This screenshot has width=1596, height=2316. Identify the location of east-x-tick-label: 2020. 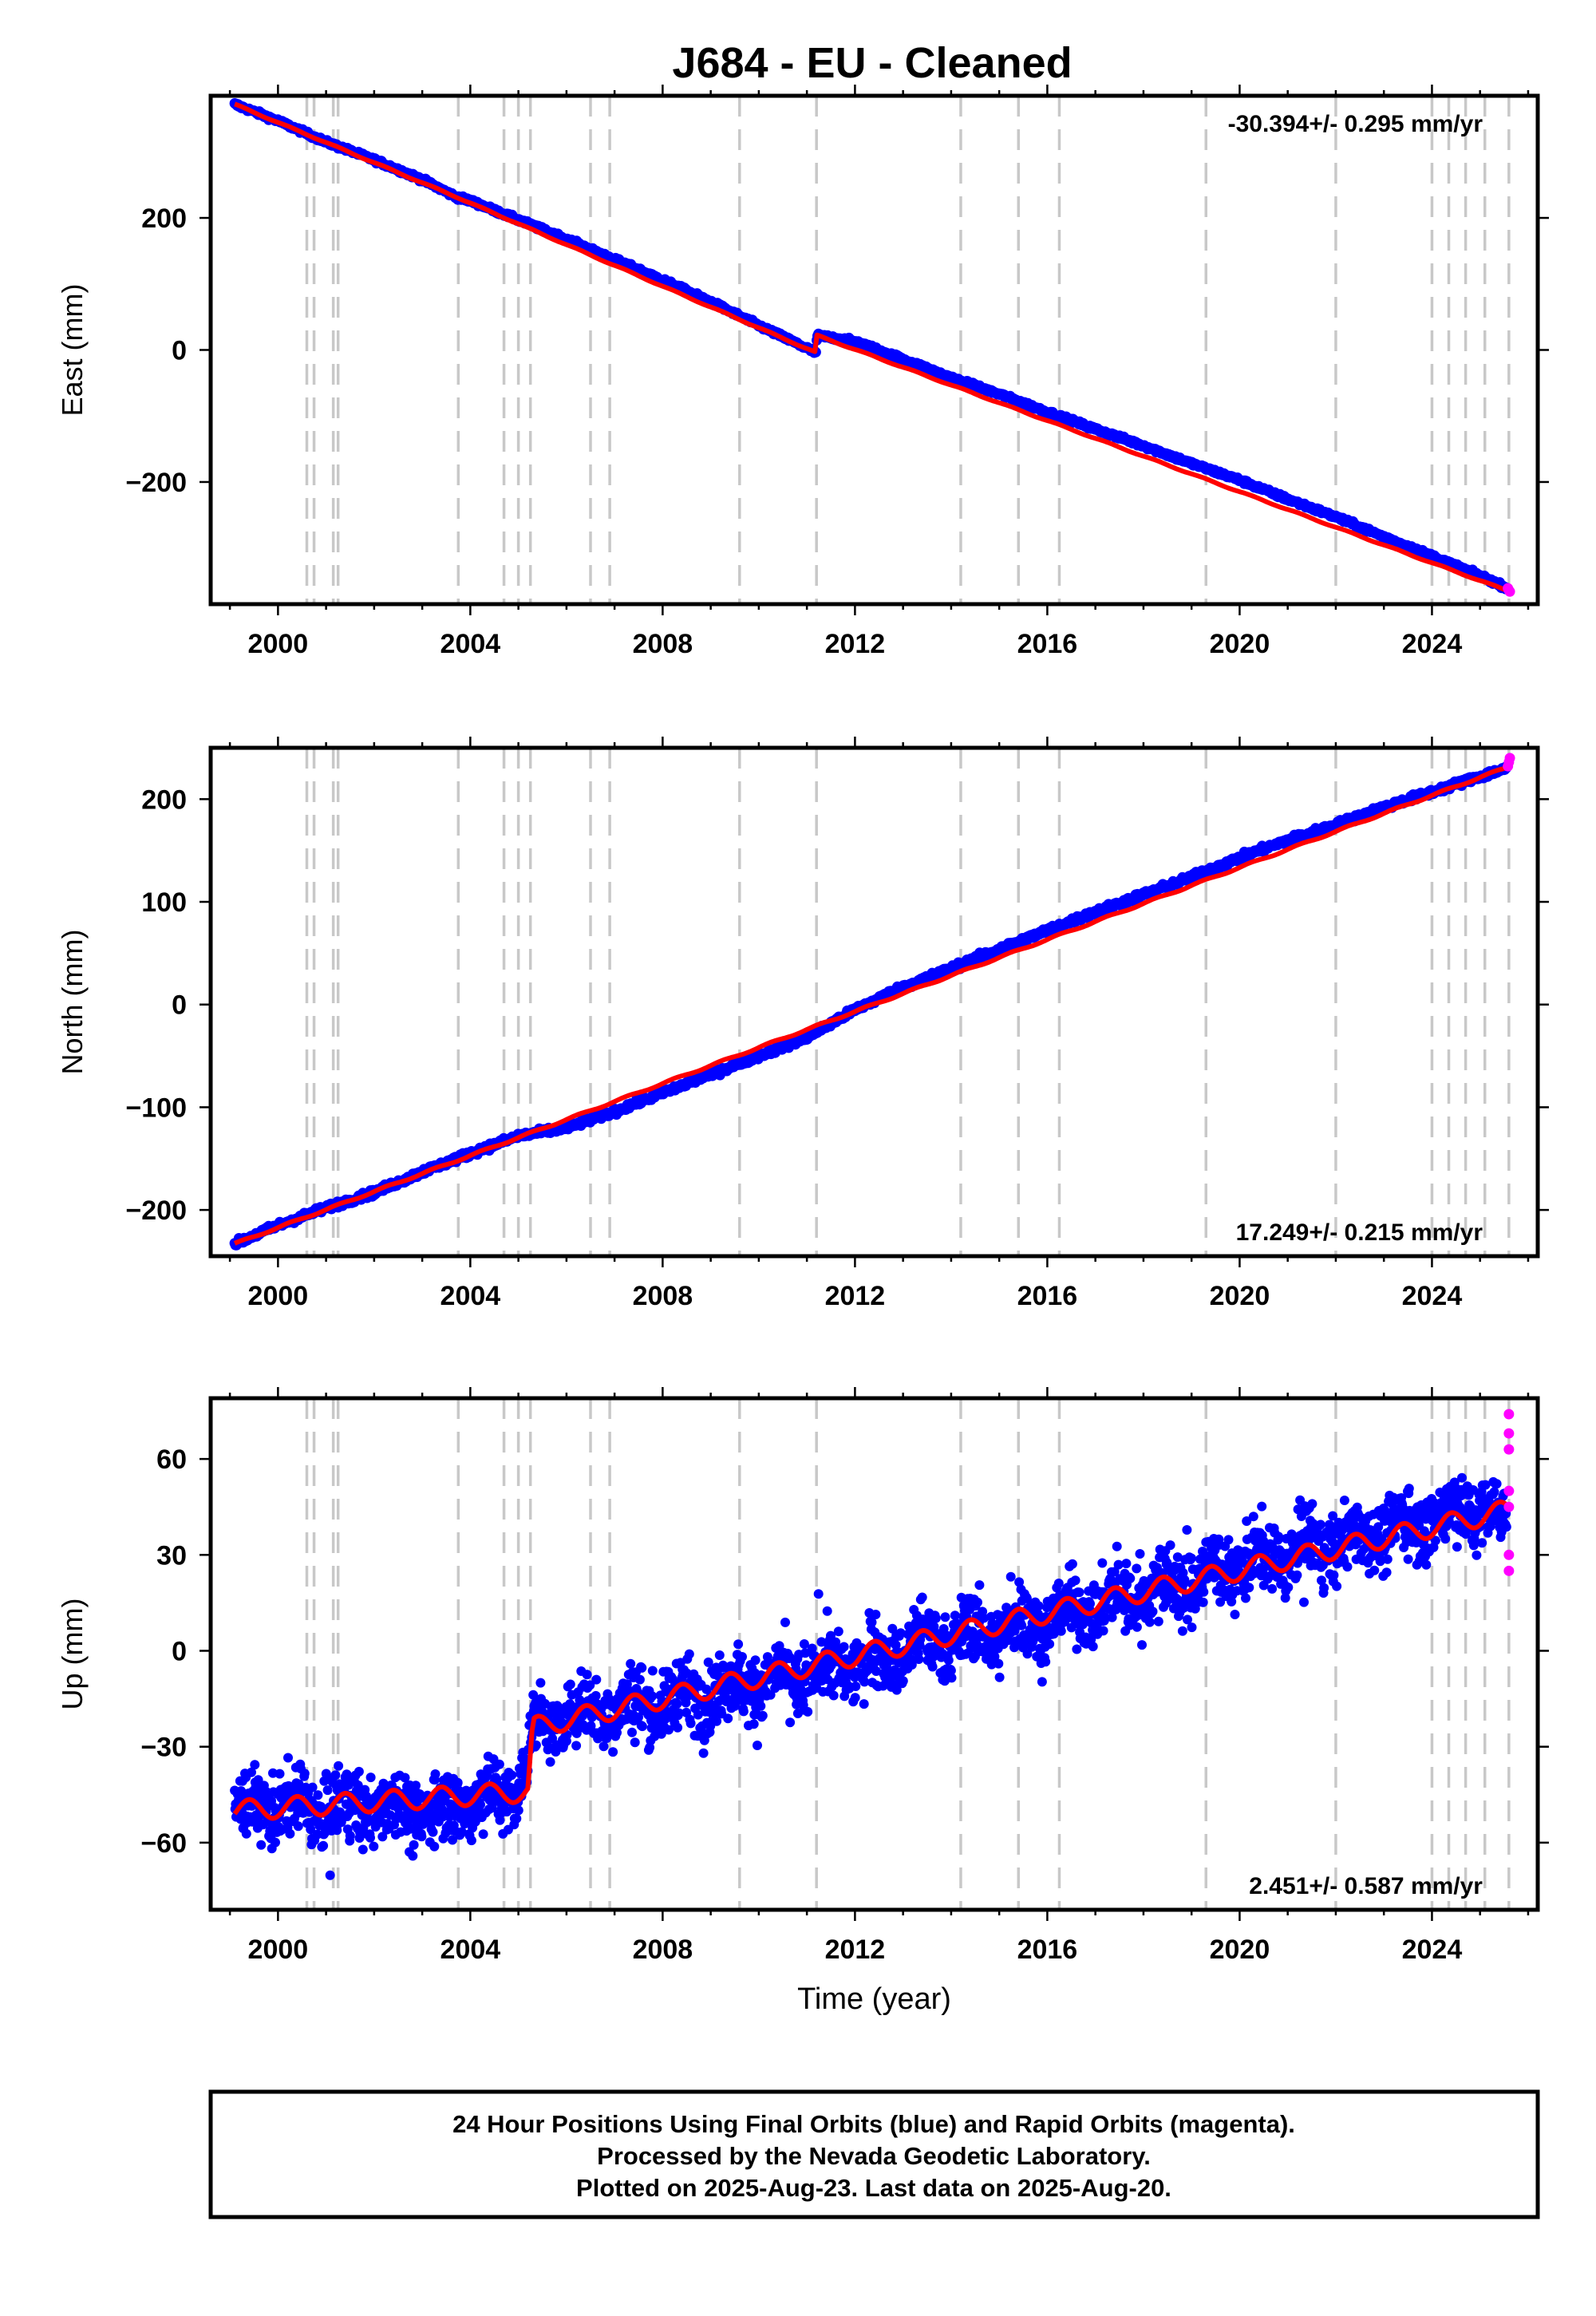
(1240, 644).